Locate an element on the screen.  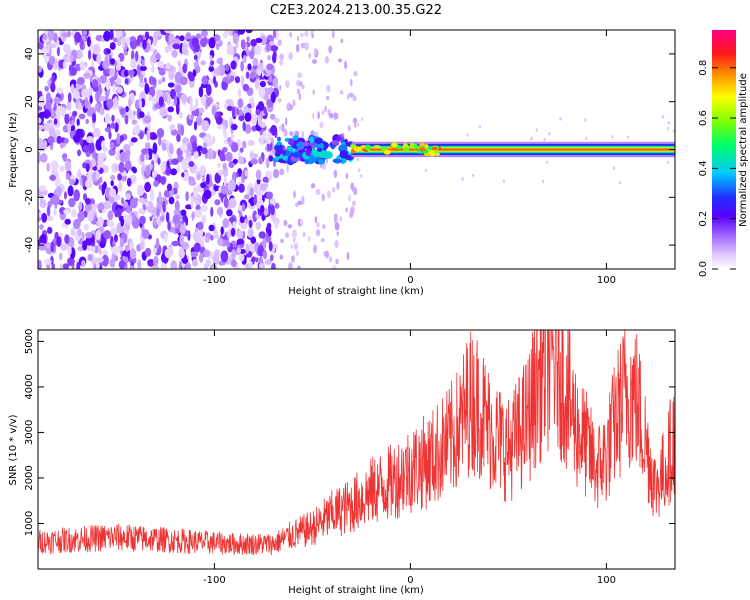
y-tick-label: 5000 is located at coordinates (29, 341).